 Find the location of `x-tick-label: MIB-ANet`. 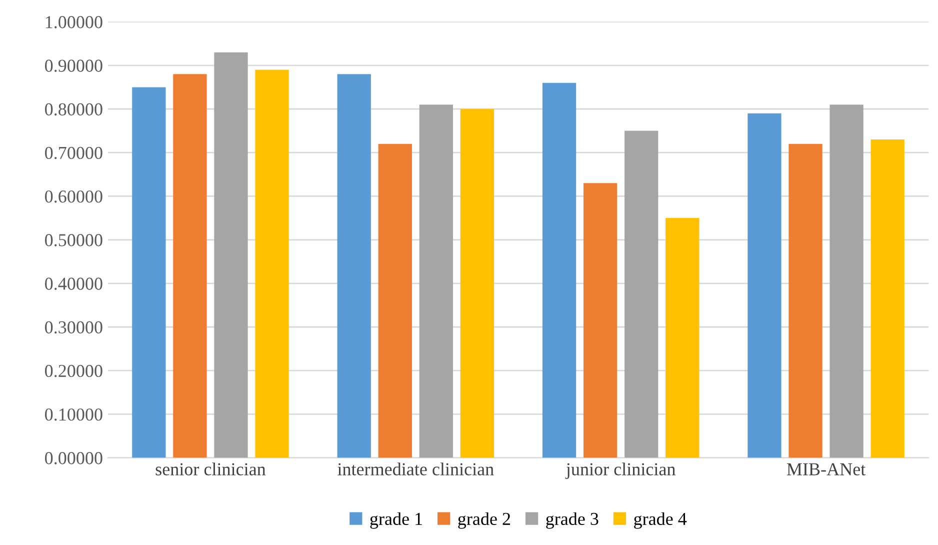

x-tick-label: MIB-ANet is located at coordinates (826, 469).